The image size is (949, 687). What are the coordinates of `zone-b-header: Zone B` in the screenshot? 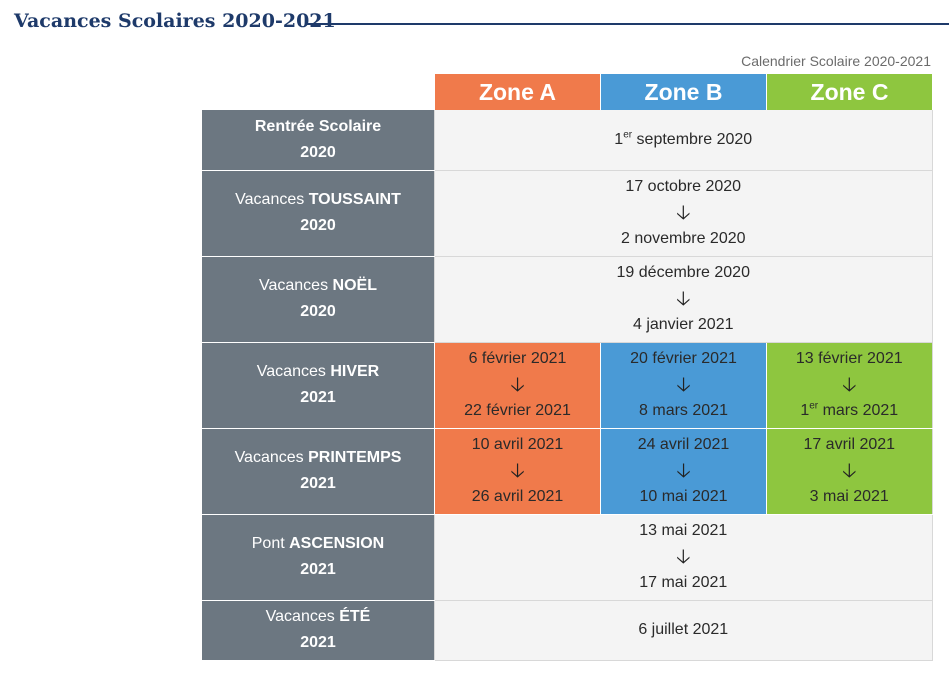 It's located at (683, 92).